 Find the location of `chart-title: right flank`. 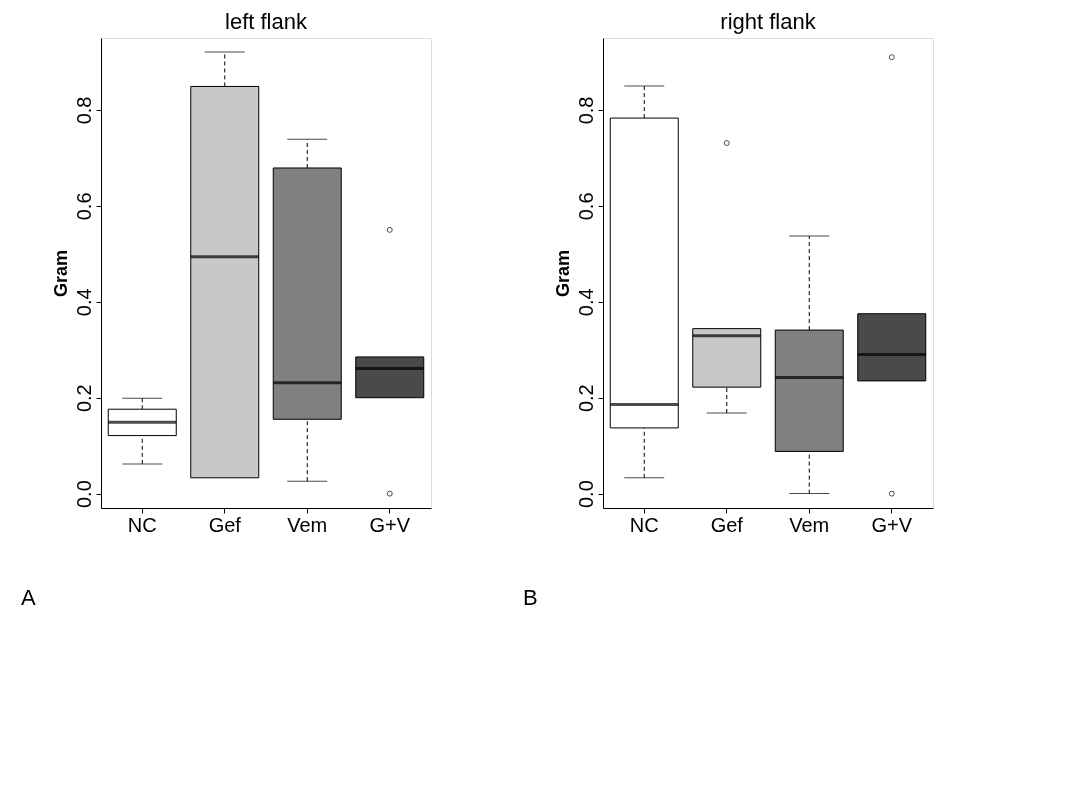

chart-title: right flank is located at coordinates (768, 21).